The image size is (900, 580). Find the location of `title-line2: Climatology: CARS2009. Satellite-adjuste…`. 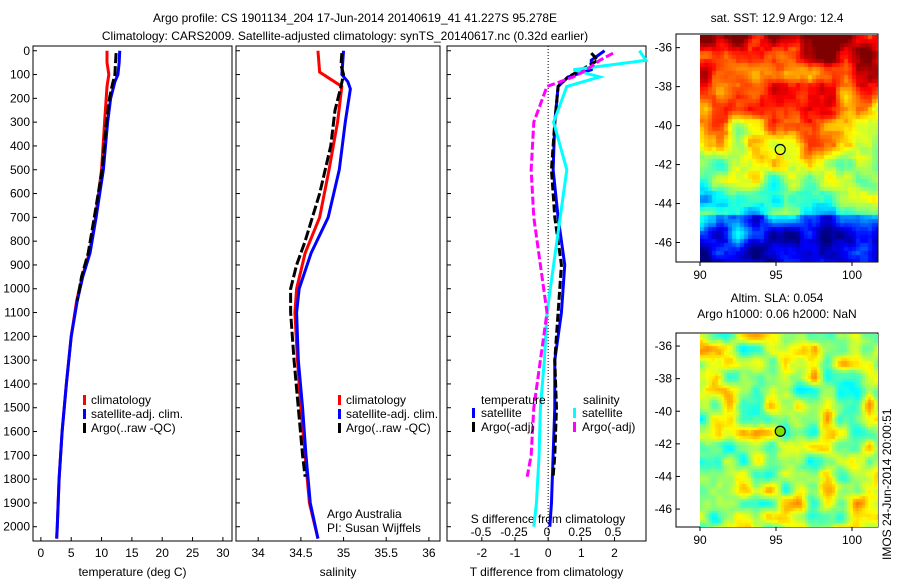

title-line2: Climatology: CARS2009. Satellite-adjuste… is located at coordinates (345, 36).